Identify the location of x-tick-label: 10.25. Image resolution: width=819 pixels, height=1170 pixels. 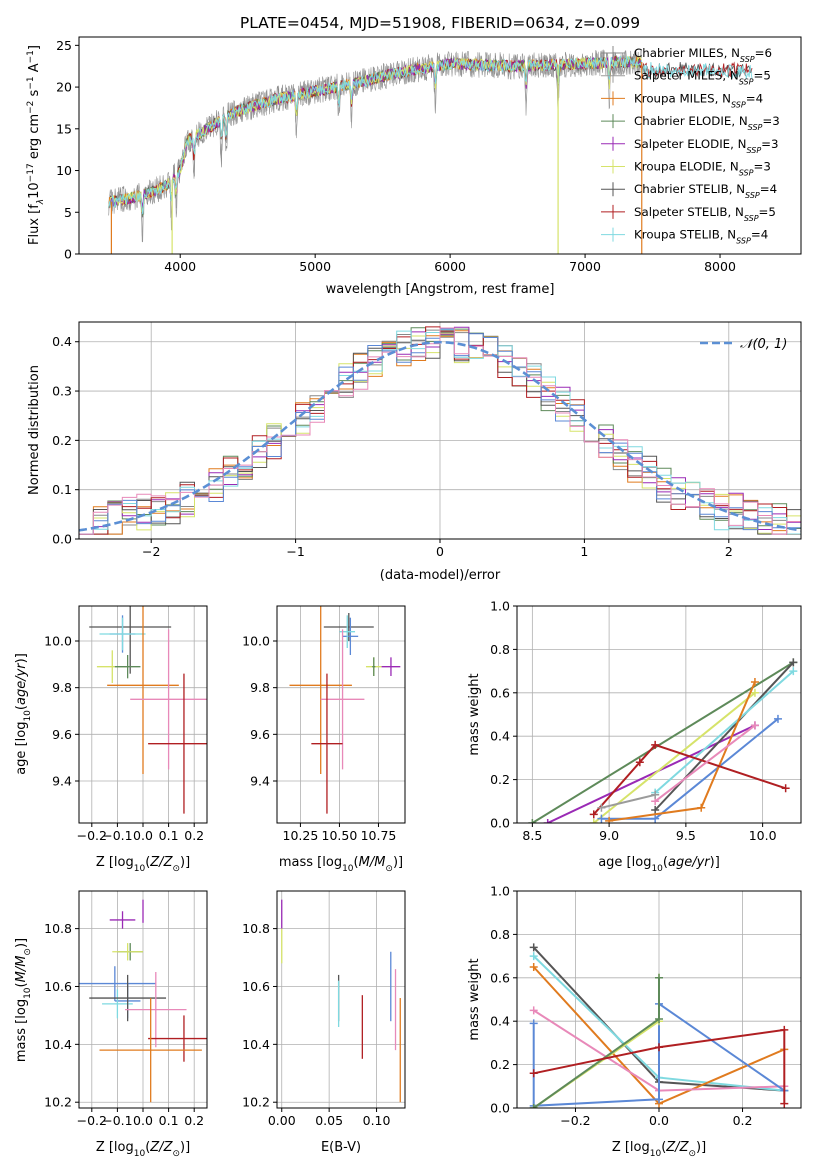
(301, 835).